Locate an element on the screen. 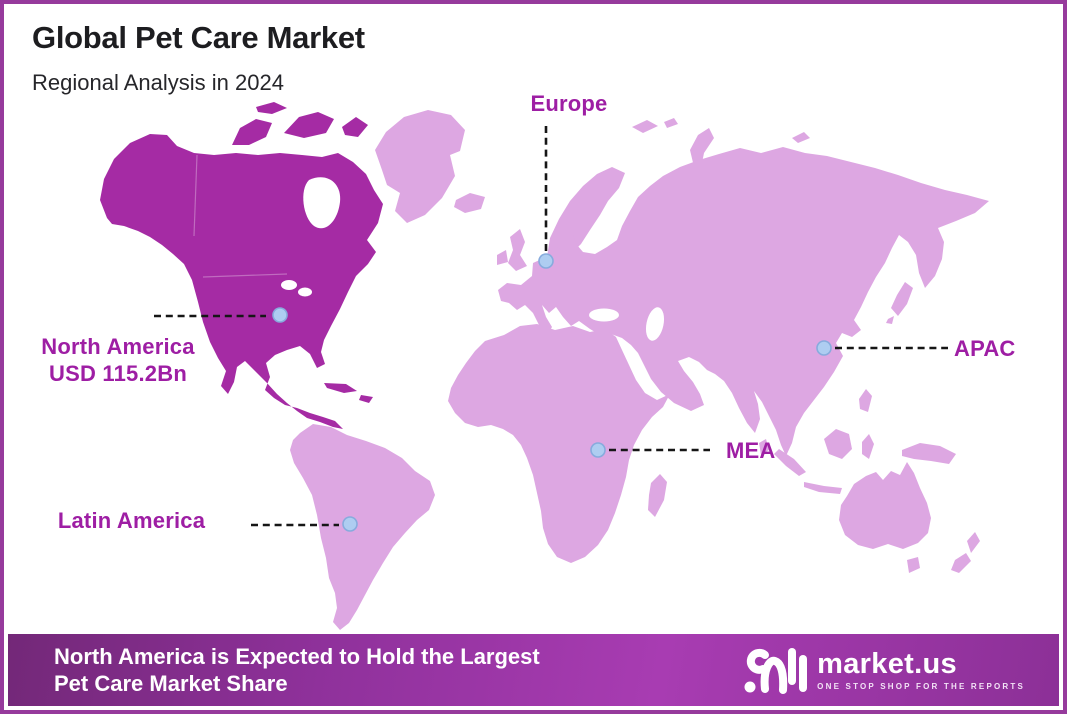 The image size is (1067, 714). landmass-uk is located at coordinates (517, 250).